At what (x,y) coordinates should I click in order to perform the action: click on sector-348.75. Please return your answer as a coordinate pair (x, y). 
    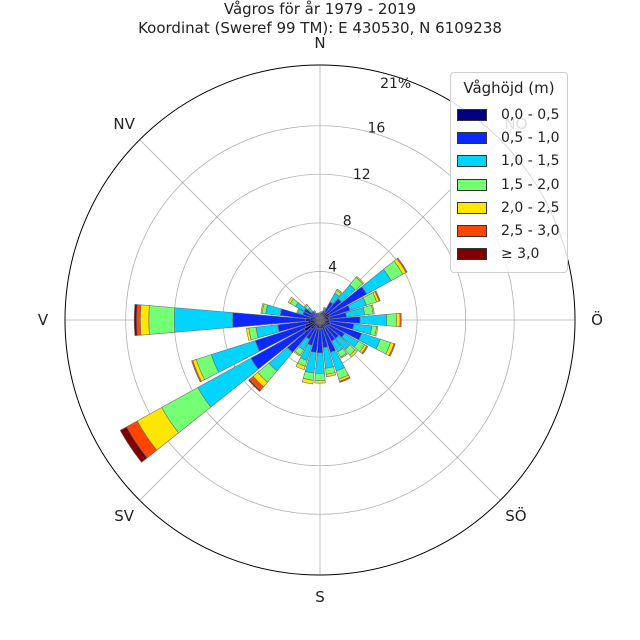
    Looking at the image, I should click on (319, 316).